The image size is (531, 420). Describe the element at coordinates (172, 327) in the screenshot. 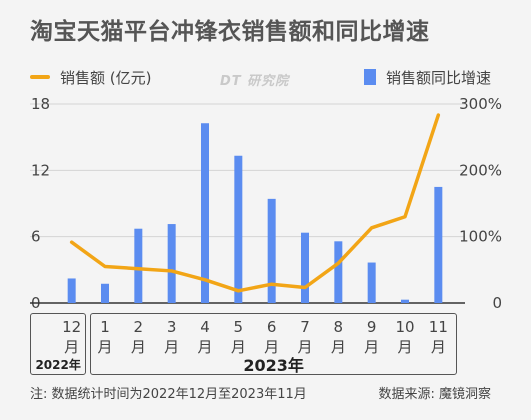

I see `x-tick-number: 3` at that location.